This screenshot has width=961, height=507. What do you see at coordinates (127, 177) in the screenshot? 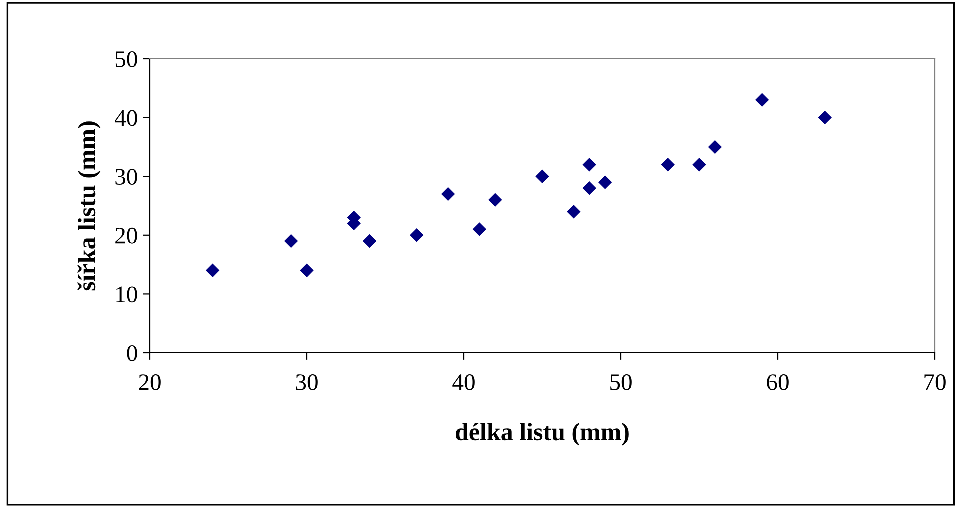
I see `y-tick-label: 30` at bounding box center [127, 177].